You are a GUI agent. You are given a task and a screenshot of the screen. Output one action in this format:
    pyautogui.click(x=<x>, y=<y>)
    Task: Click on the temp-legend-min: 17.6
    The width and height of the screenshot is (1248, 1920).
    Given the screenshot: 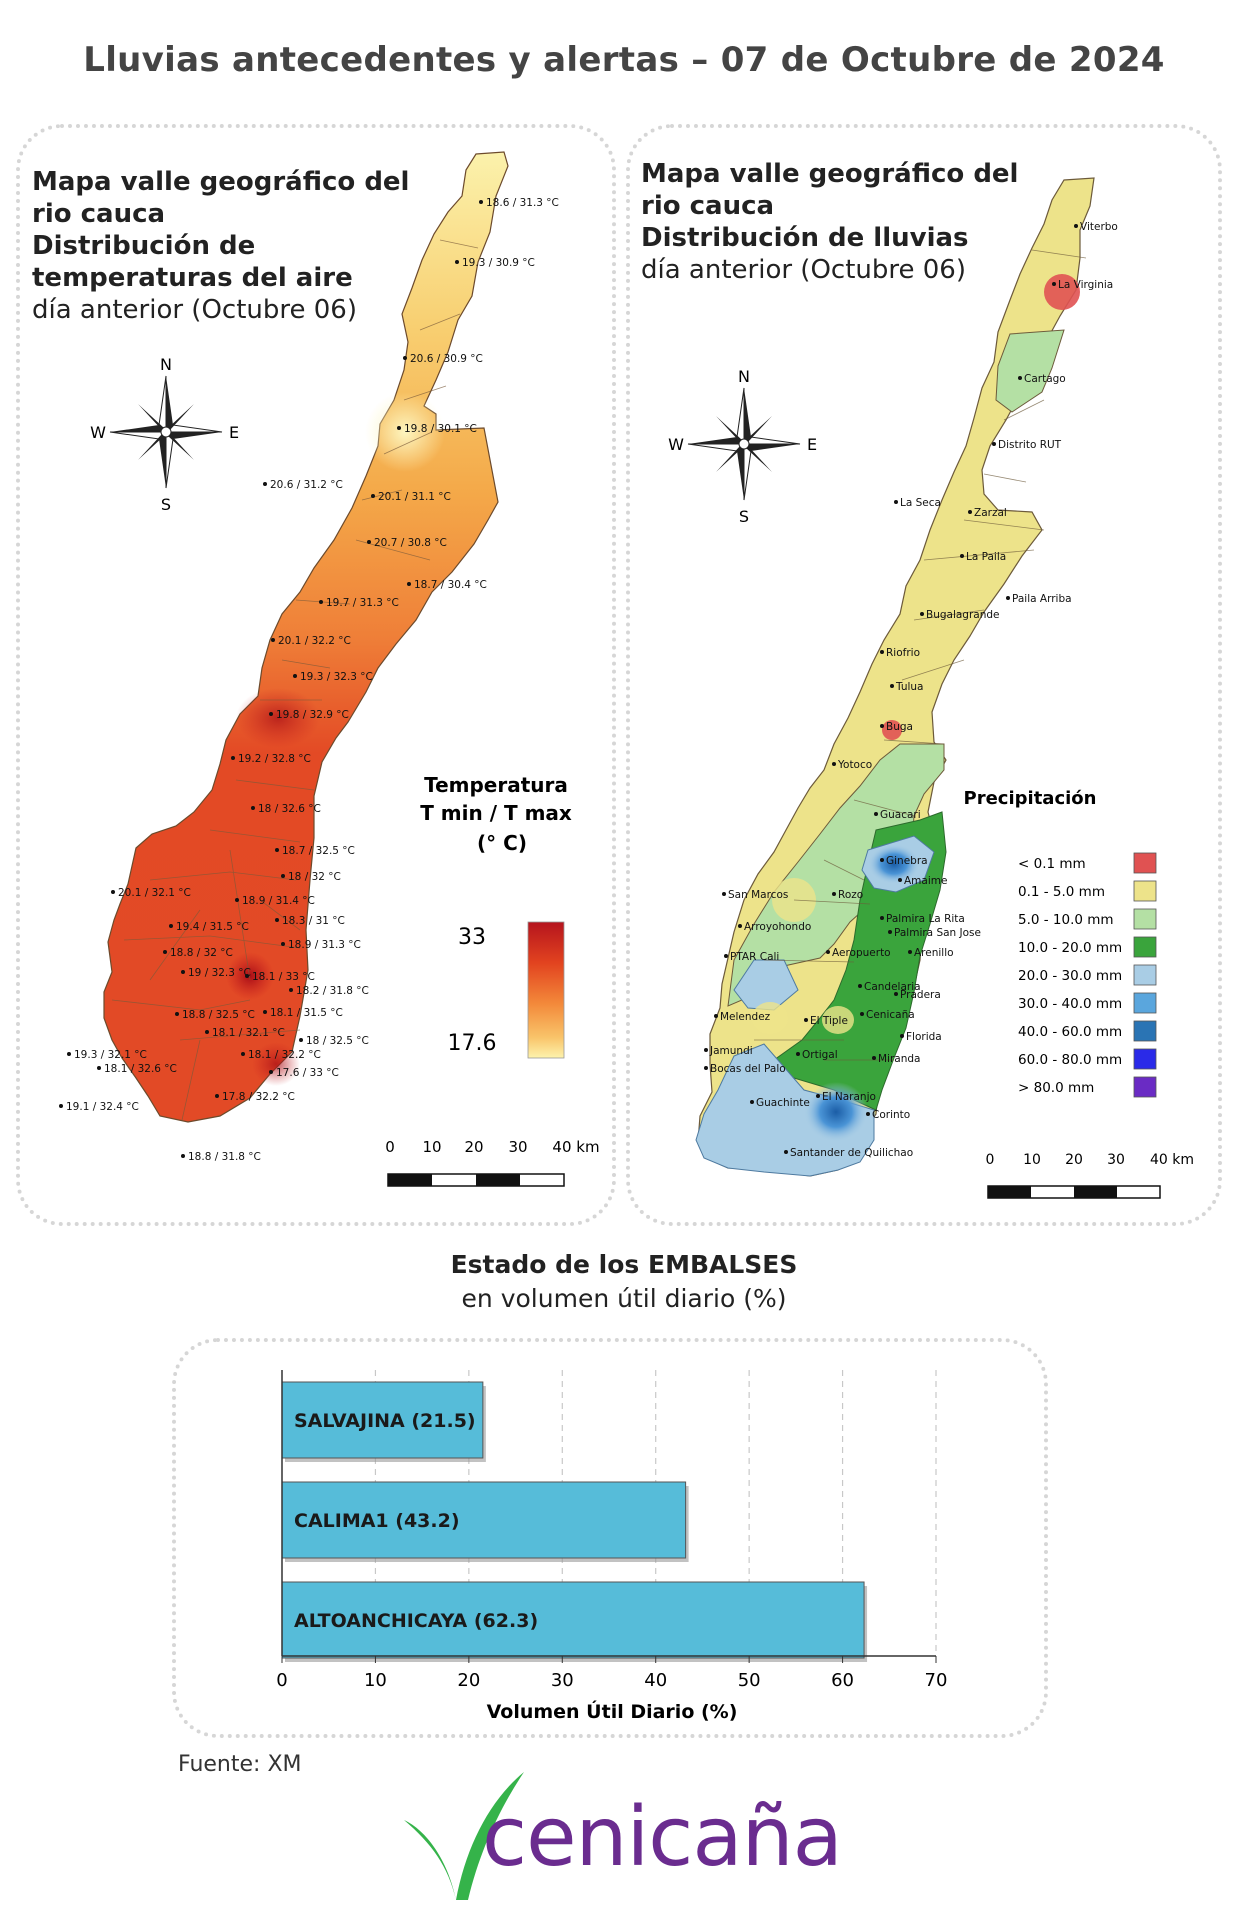 What is the action you would take?
    pyautogui.click(x=472, y=1043)
    